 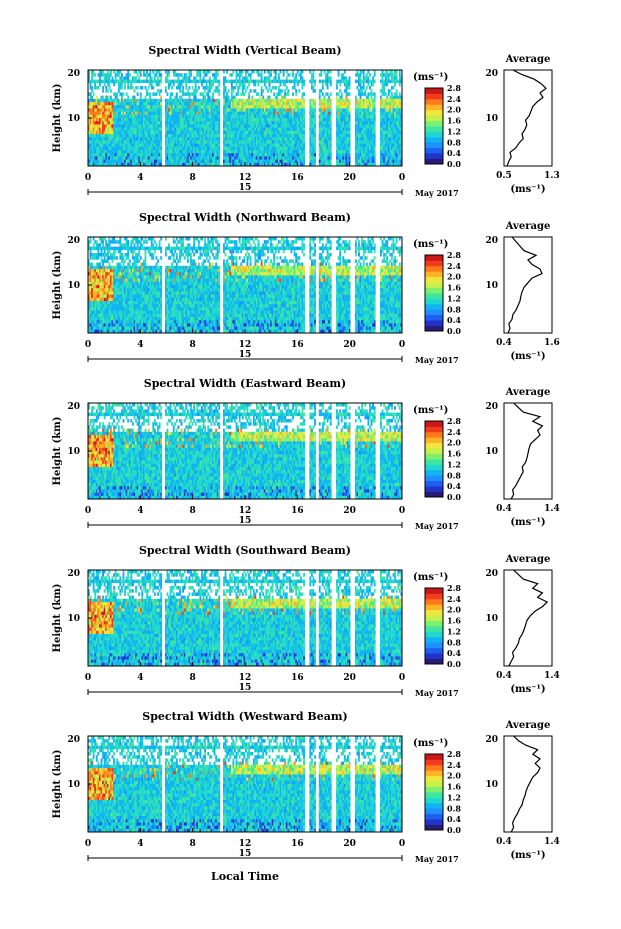 What do you see at coordinates (245, 285) in the screenshot?
I see `heatmap-cells` at bounding box center [245, 285].